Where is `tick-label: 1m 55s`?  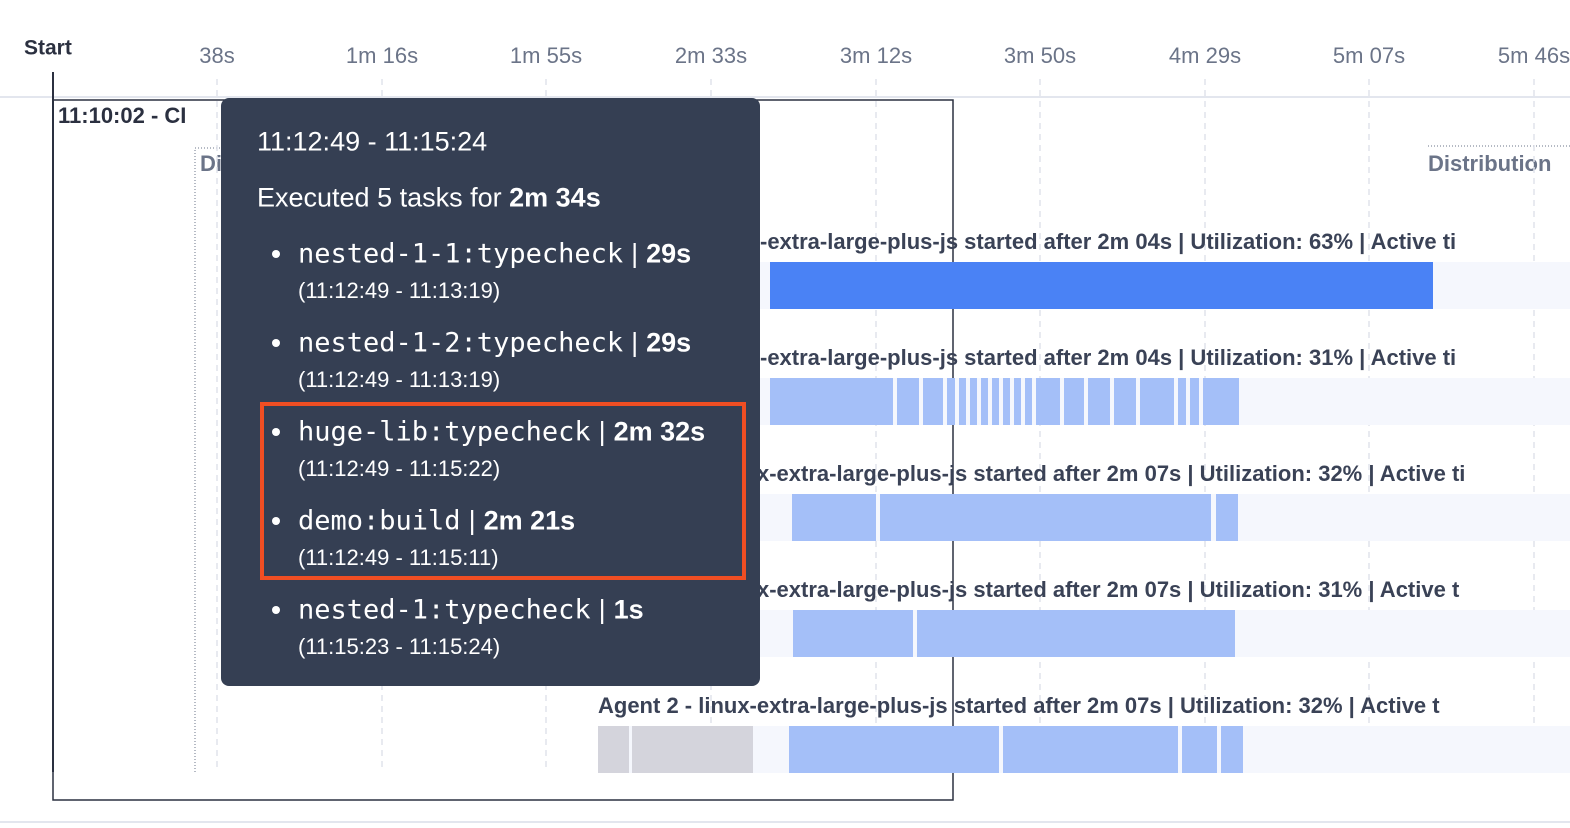
tick-label: 1m 55s is located at coordinates (546, 55).